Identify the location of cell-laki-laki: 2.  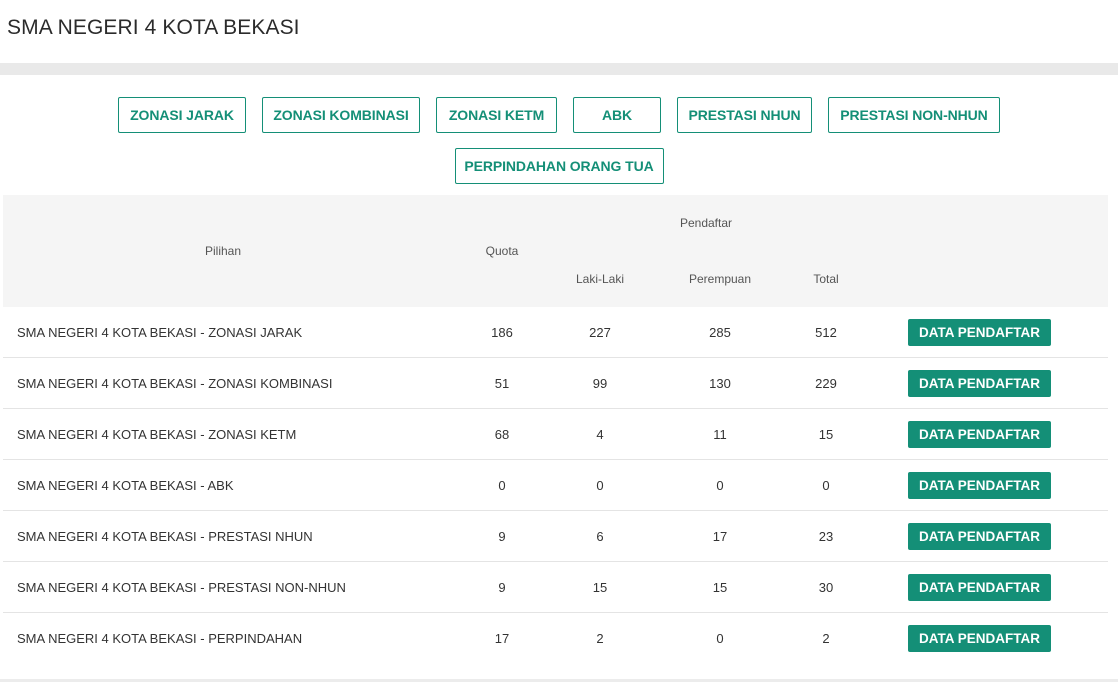
(600, 638).